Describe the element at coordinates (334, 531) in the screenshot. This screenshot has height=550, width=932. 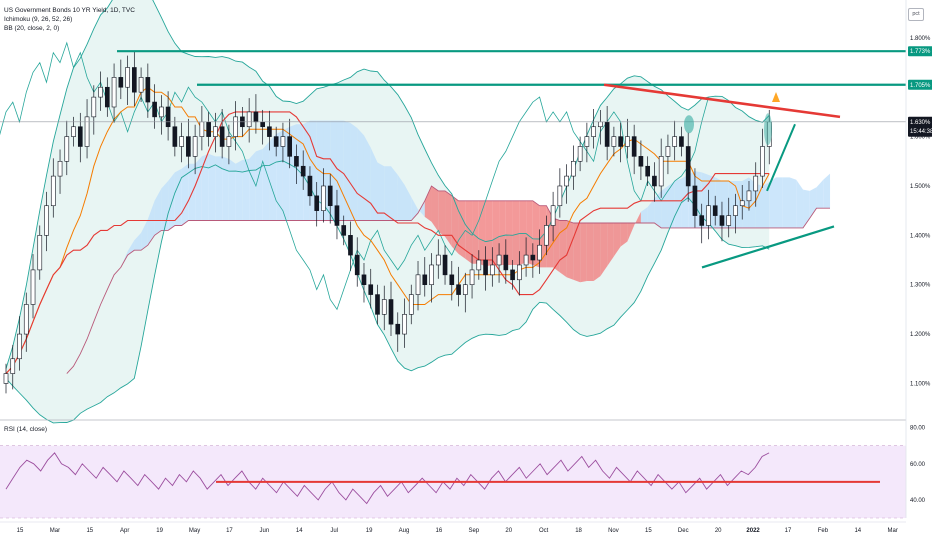
I see `time-axis-tick-label: Jul` at that location.